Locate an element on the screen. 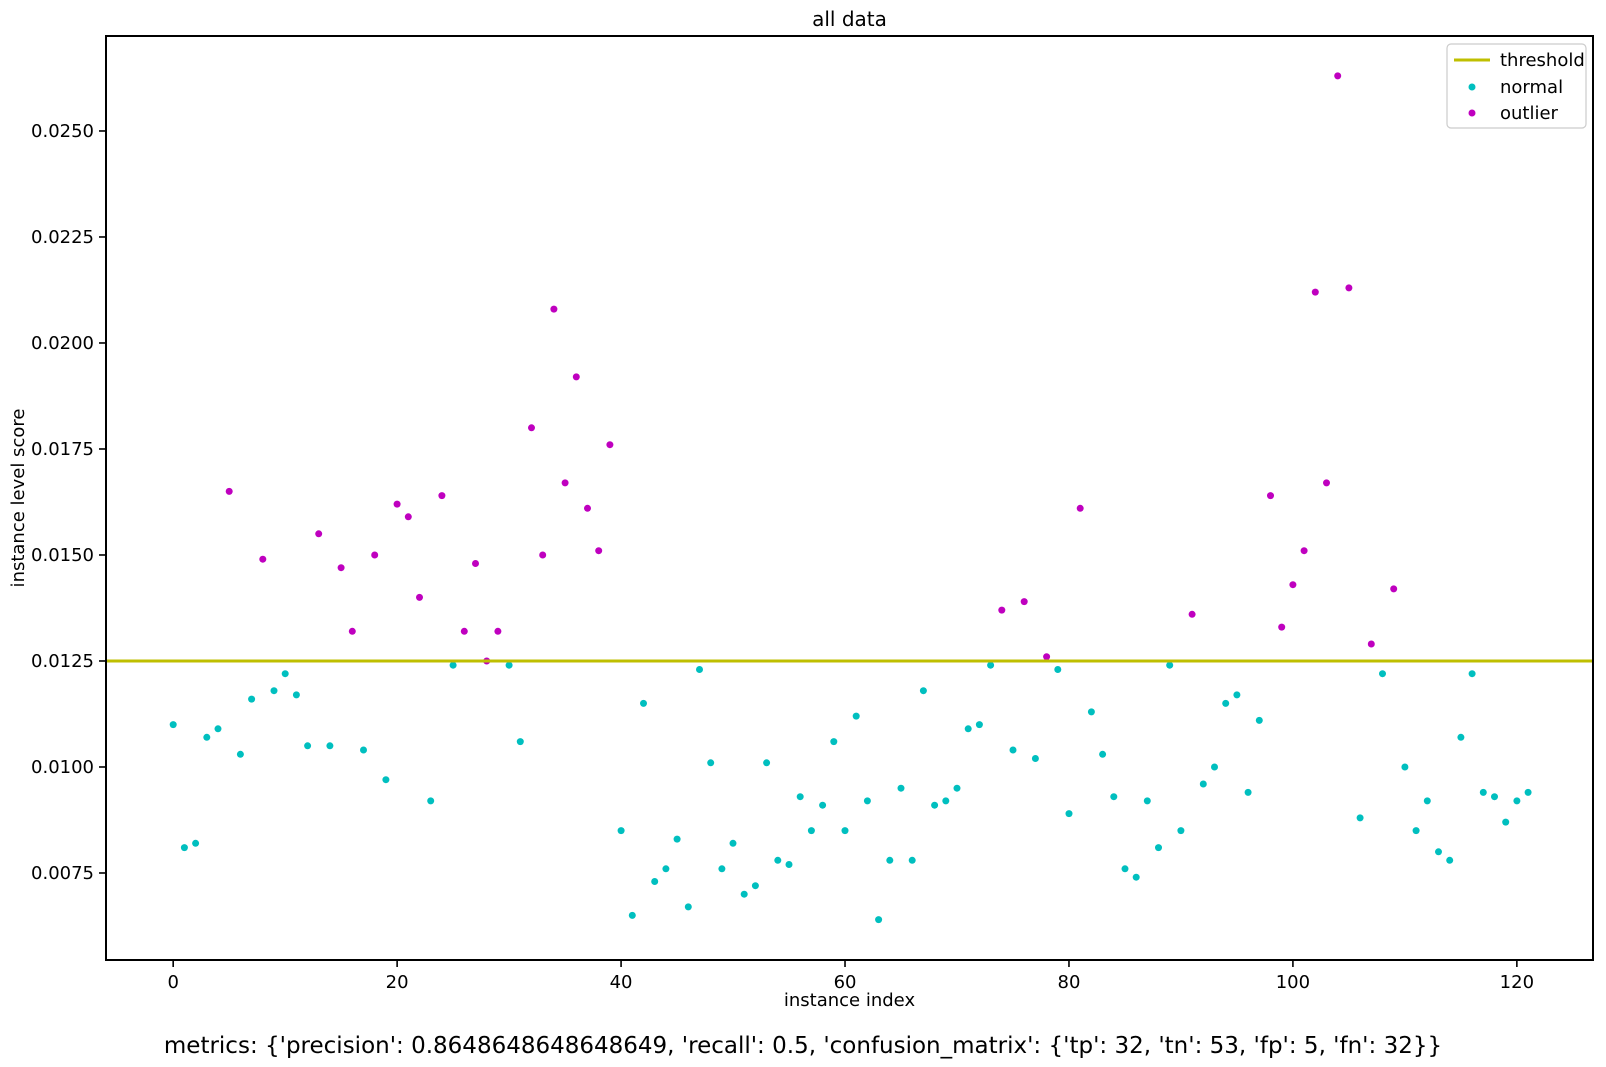 Image resolution: width=1606 pixels, height=1067 pixels. y-axis-label: instance level score is located at coordinates (18, 498).